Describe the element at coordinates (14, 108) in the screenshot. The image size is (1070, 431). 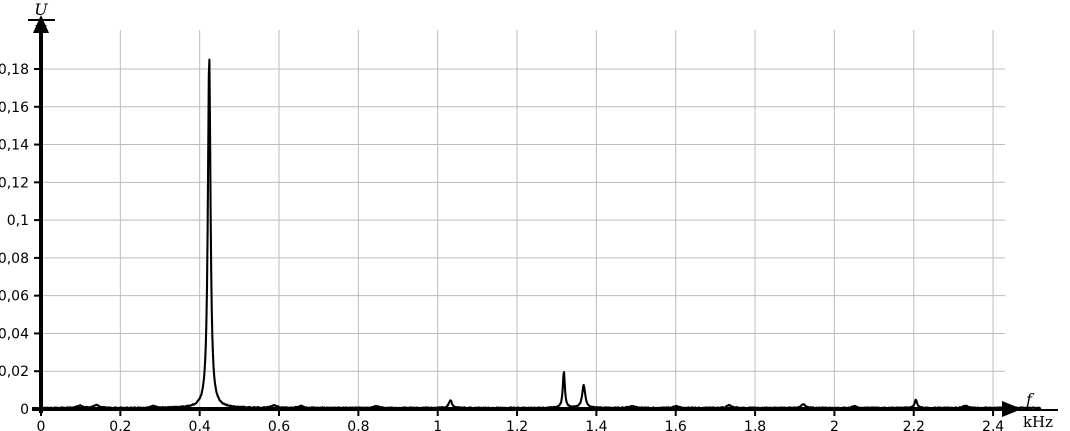
I see `y-tick-label: 0,16` at that location.